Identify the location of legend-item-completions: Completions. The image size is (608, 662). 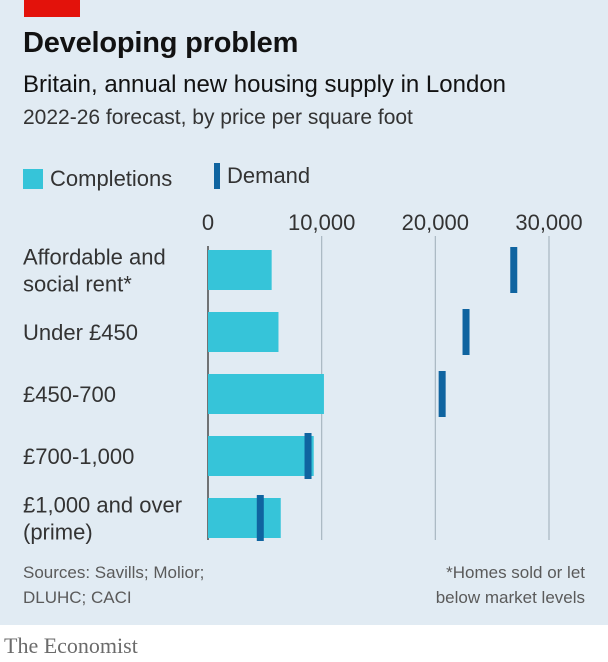
(97, 179).